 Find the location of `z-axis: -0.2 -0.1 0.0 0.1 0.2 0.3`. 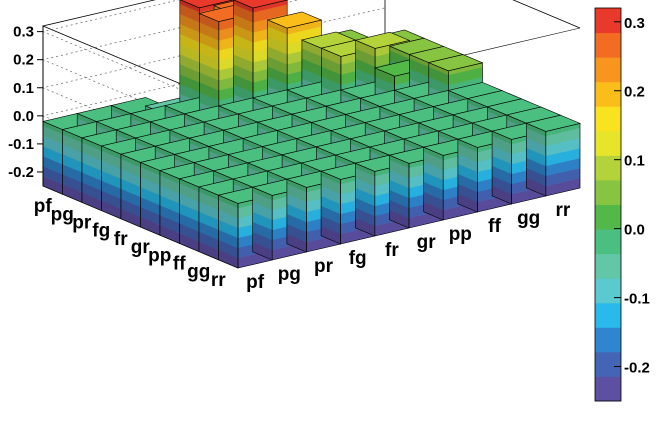

z-axis: -0.2 -0.1 0.0 0.1 0.2 0.3 is located at coordinates (26, 105).